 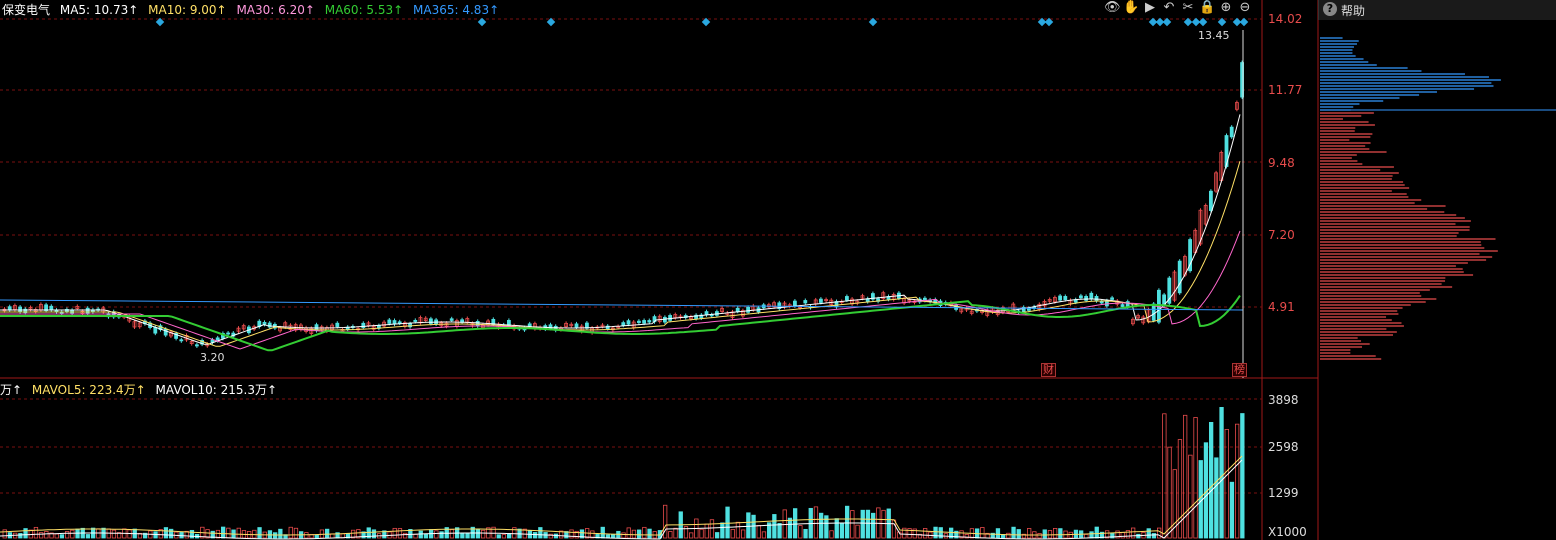 What do you see at coordinates (622, 305) in the screenshot?
I see `ma365-line` at bounding box center [622, 305].